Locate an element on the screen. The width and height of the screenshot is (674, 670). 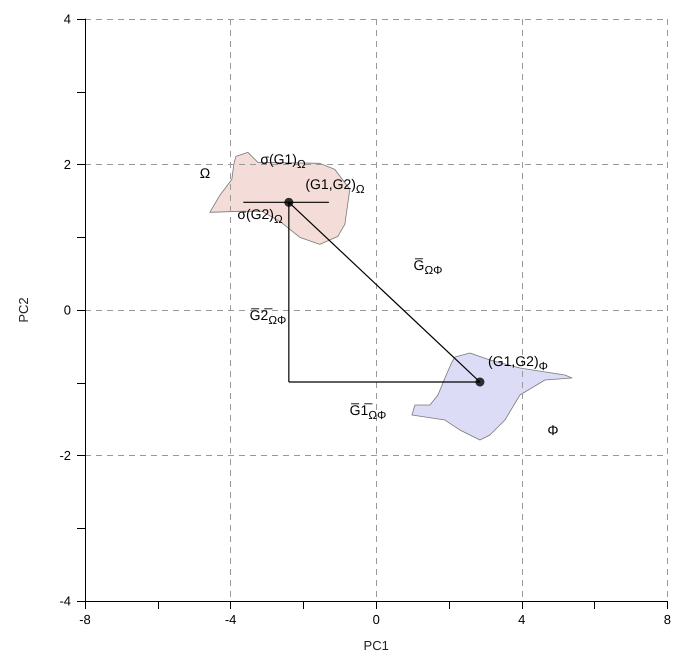
annotation: σ(G2)$_{Ω}$ is located at coordinates (260, 217).